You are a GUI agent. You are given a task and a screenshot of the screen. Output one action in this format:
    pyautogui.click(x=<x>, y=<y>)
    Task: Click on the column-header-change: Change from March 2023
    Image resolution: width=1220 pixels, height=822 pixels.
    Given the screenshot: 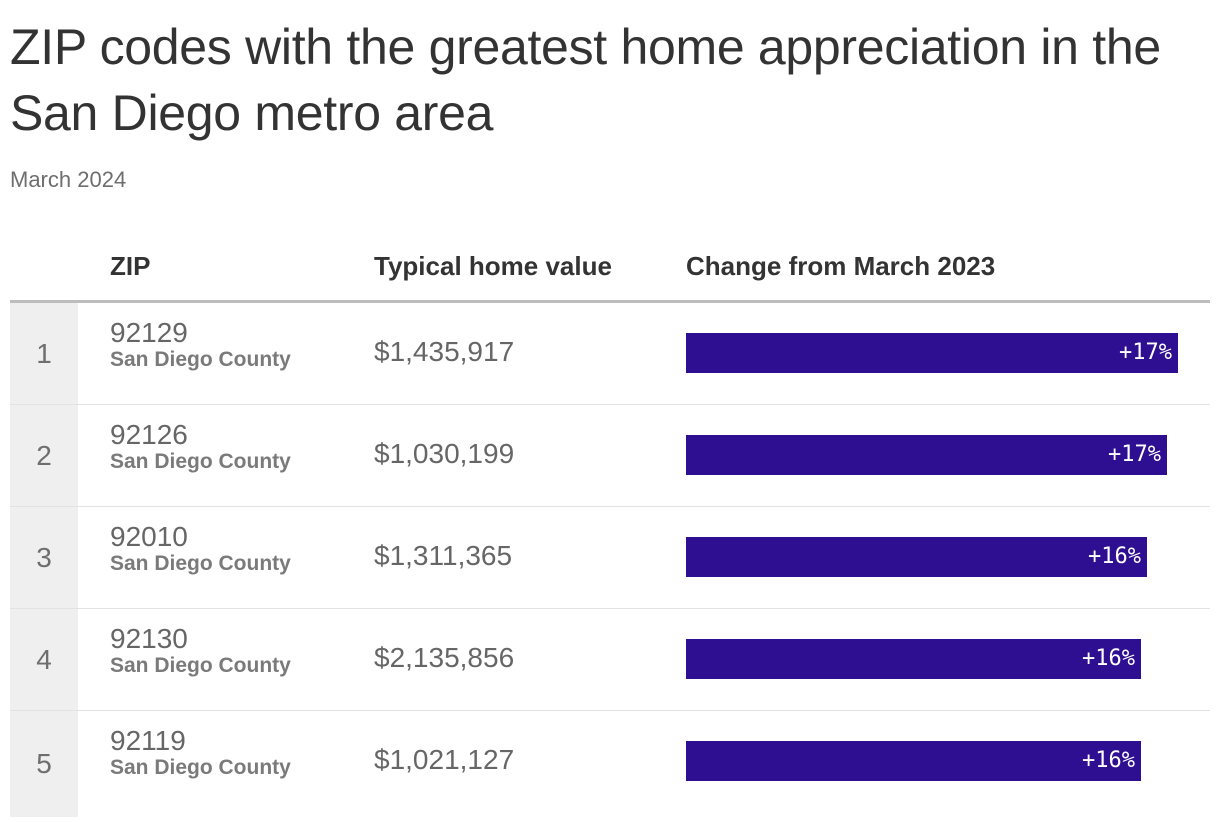 What is the action you would take?
    pyautogui.click(x=841, y=266)
    